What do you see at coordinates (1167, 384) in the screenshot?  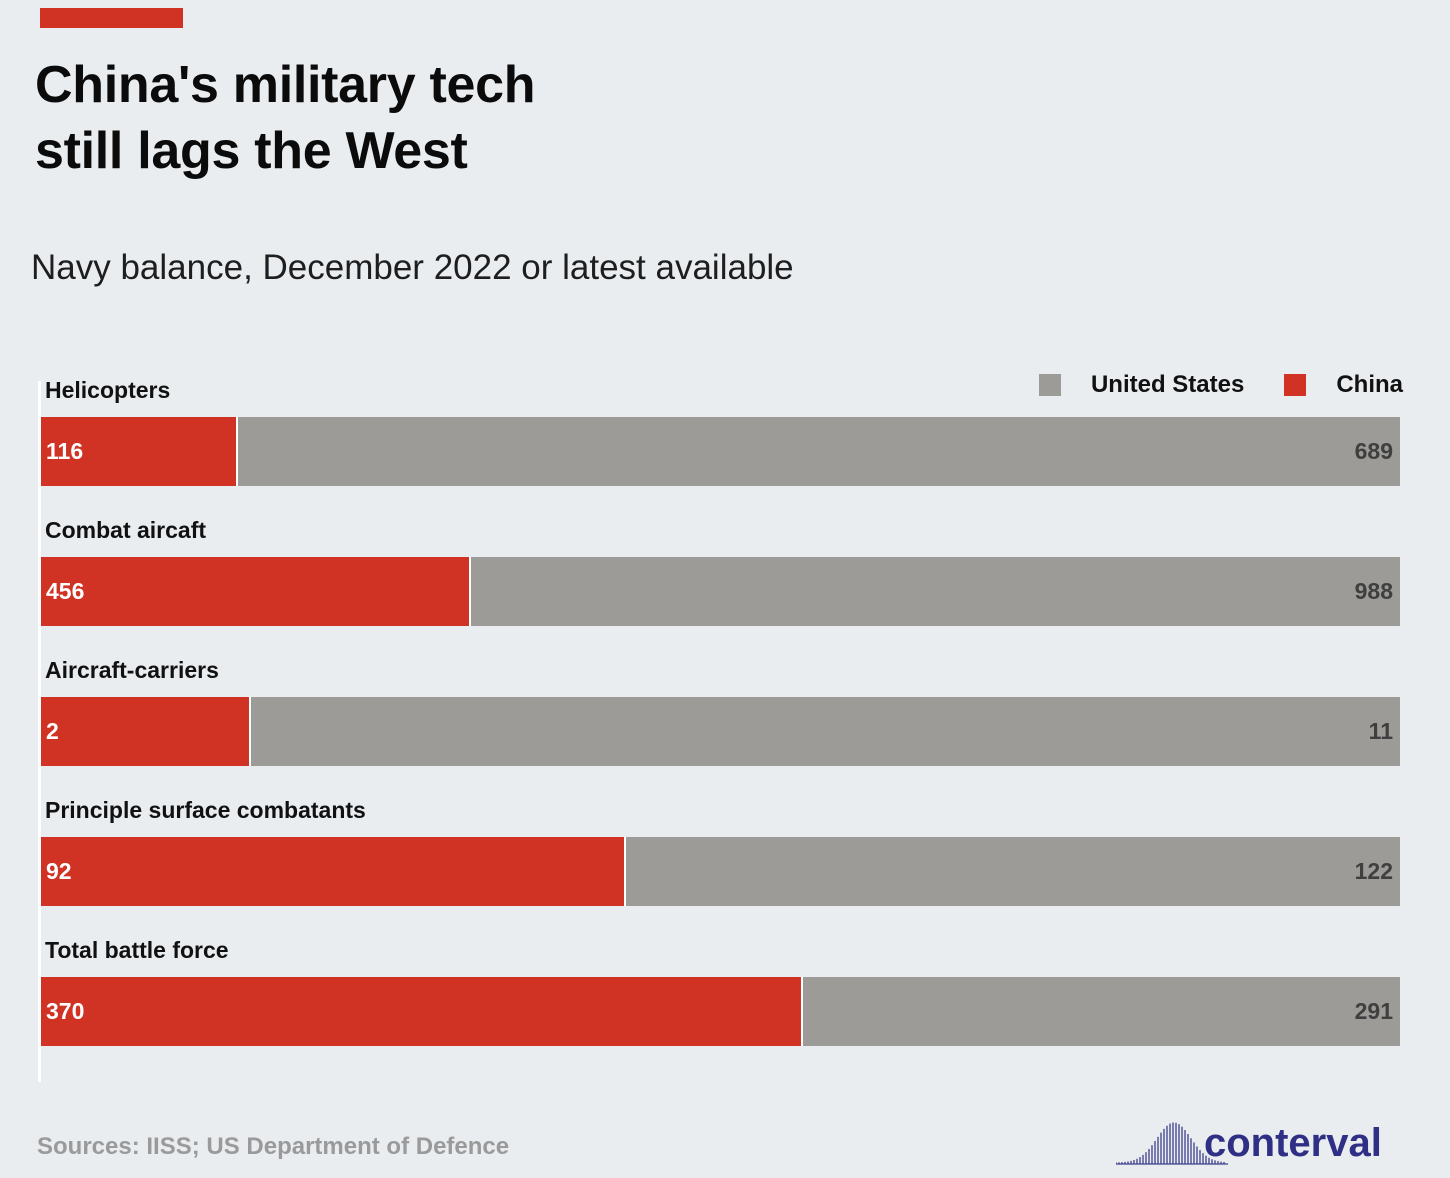 I see `legend-label-us: United States` at bounding box center [1167, 384].